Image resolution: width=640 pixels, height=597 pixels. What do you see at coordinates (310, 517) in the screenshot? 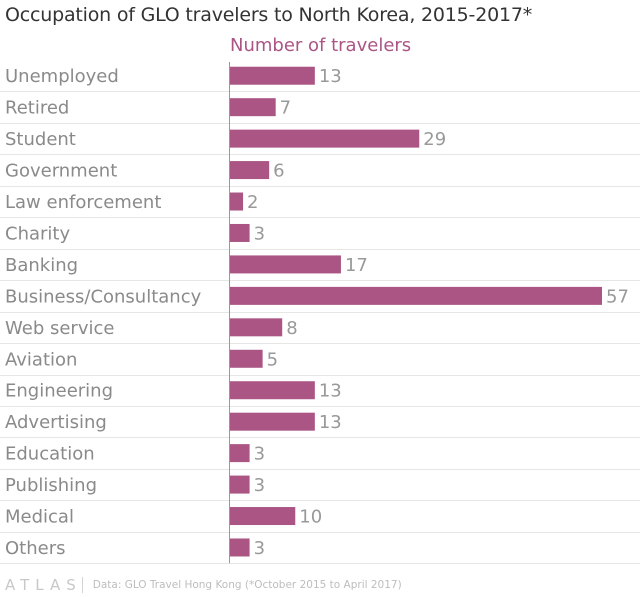
I see `value-label: 10` at bounding box center [310, 517].